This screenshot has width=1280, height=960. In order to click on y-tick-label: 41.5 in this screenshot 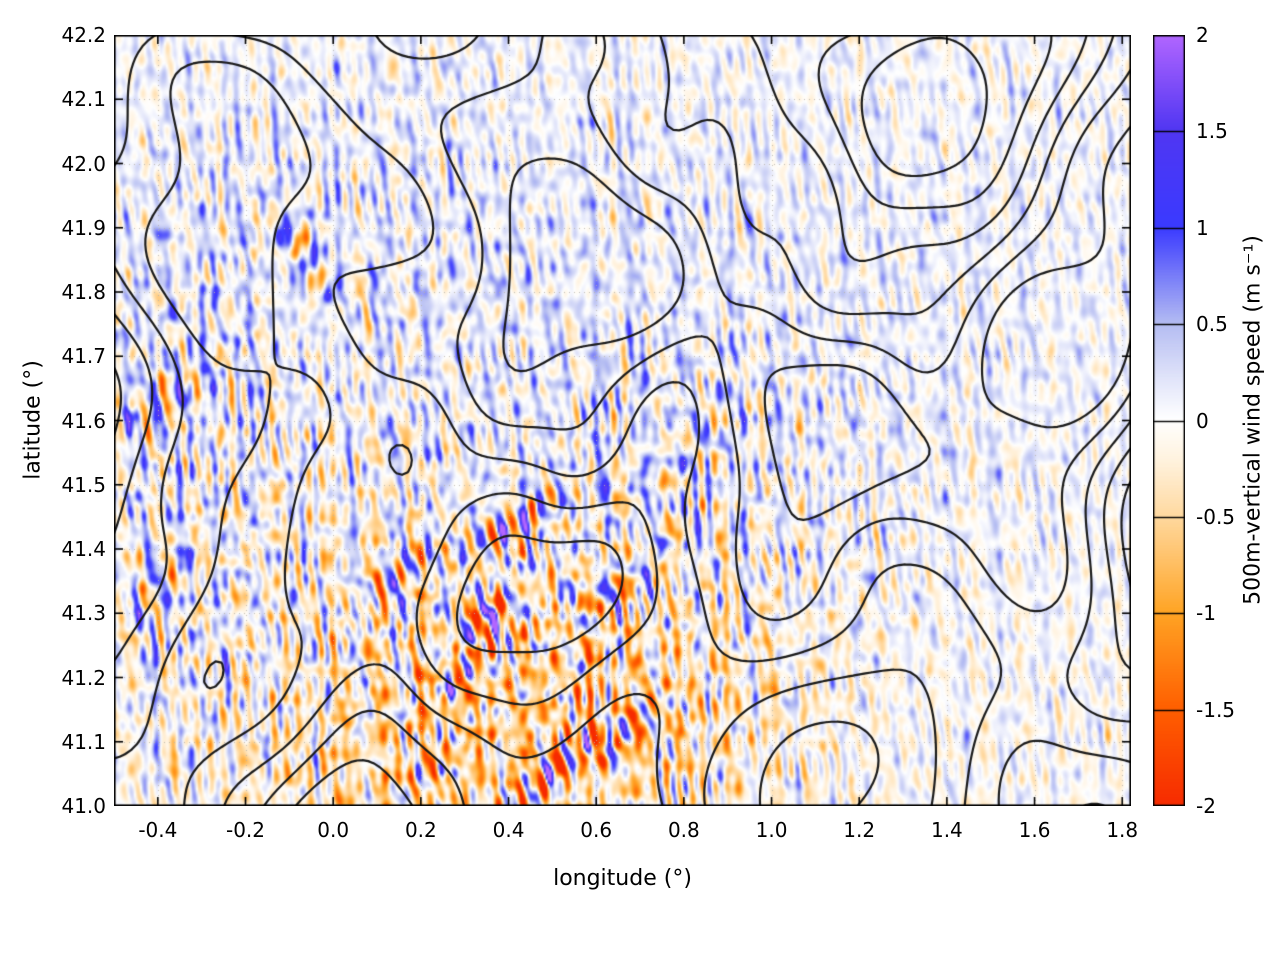, I will do `click(83, 484)`.